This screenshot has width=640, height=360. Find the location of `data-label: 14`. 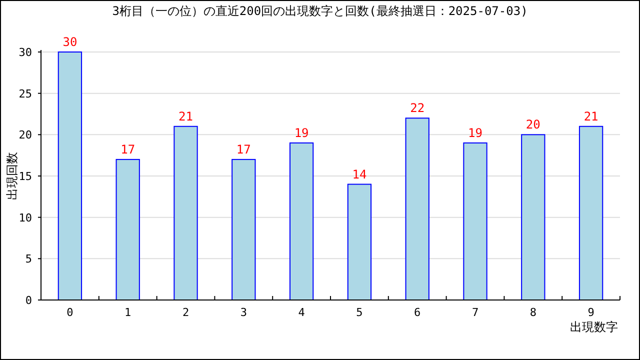

data-label: 14 is located at coordinates (359, 174).